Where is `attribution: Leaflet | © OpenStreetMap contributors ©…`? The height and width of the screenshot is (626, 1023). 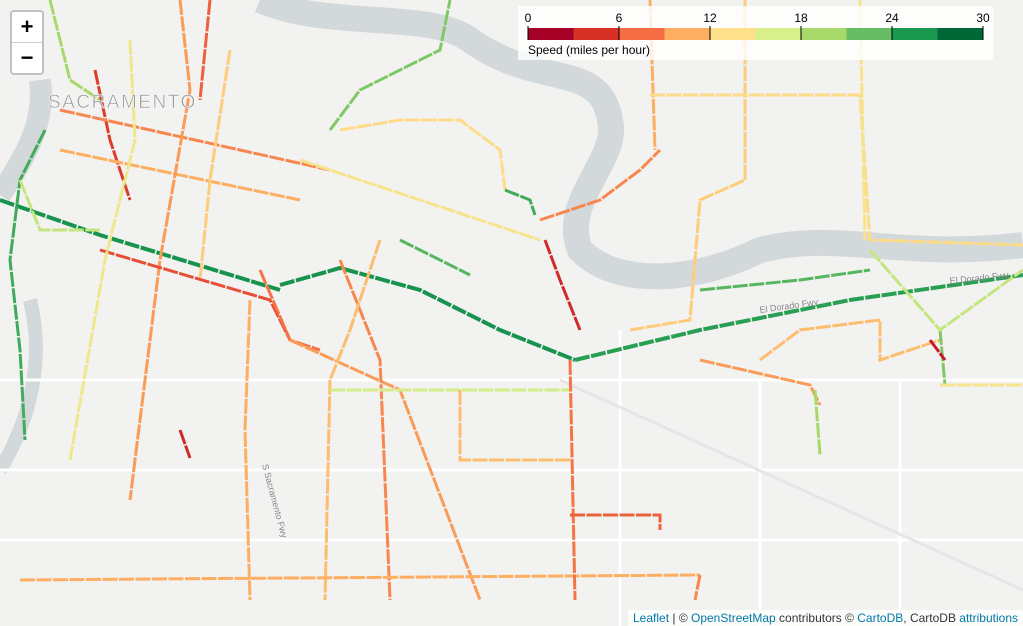 attribution: Leaflet | © OpenStreetMap contributors ©… is located at coordinates (825, 618).